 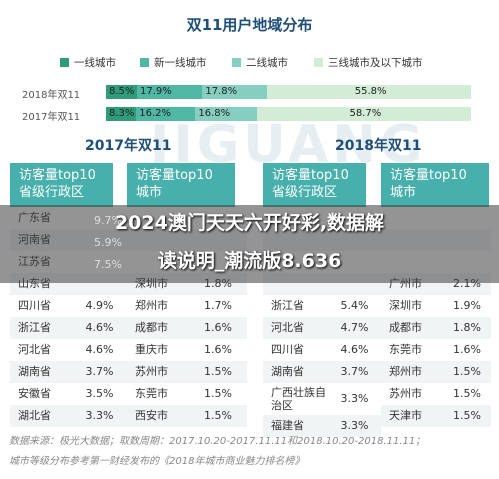 I want to click on table-row: 郑州市 1.5%, so click(x=436, y=372).